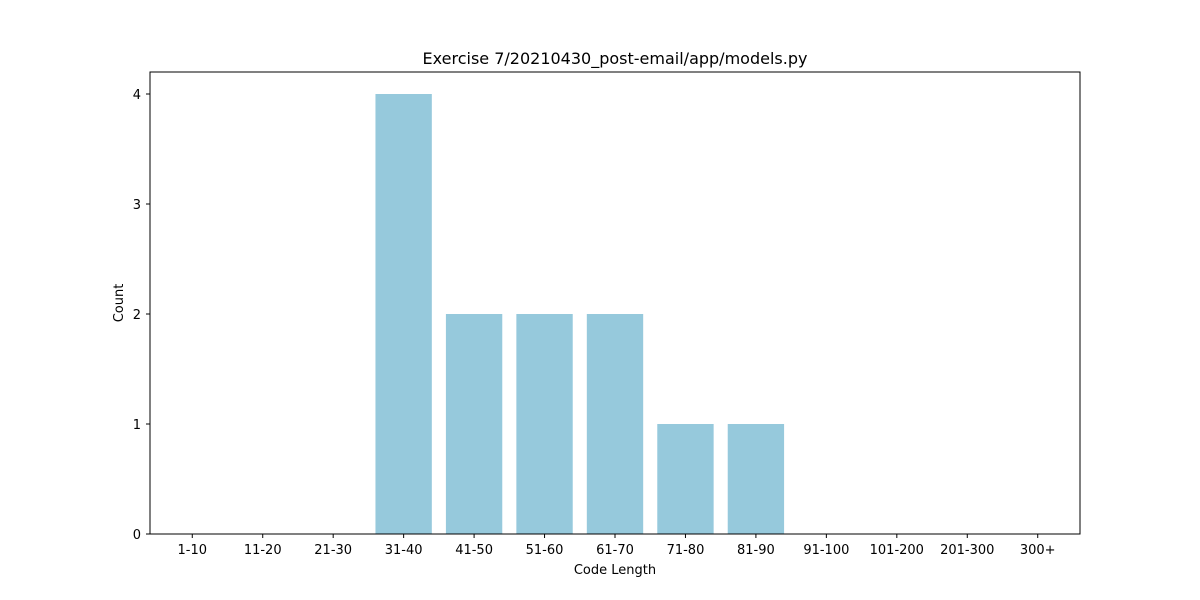 This screenshot has height=600, width=1200. I want to click on y-tick-label: 1, so click(137, 425).